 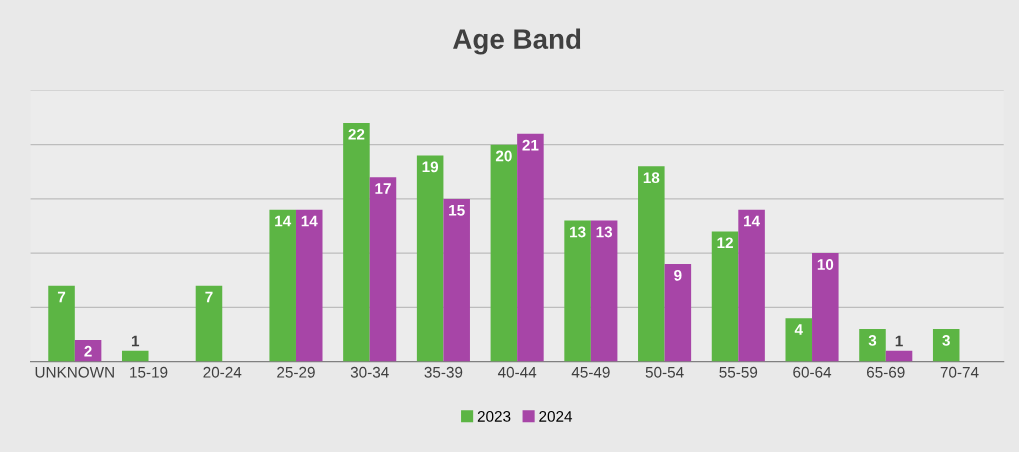 I want to click on data-label: 2, so click(x=88, y=351).